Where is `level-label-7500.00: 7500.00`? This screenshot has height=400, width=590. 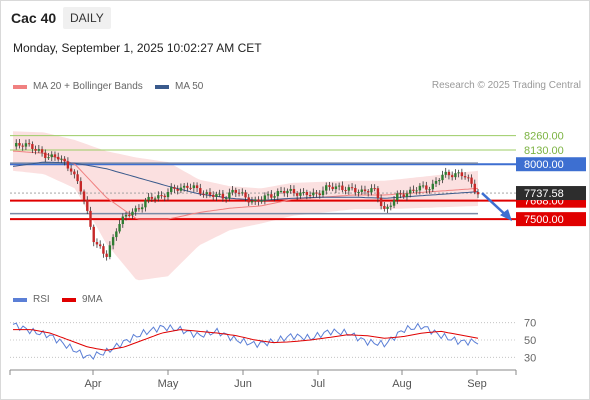 level-label-7500.00: 7500.00 is located at coordinates (544, 220).